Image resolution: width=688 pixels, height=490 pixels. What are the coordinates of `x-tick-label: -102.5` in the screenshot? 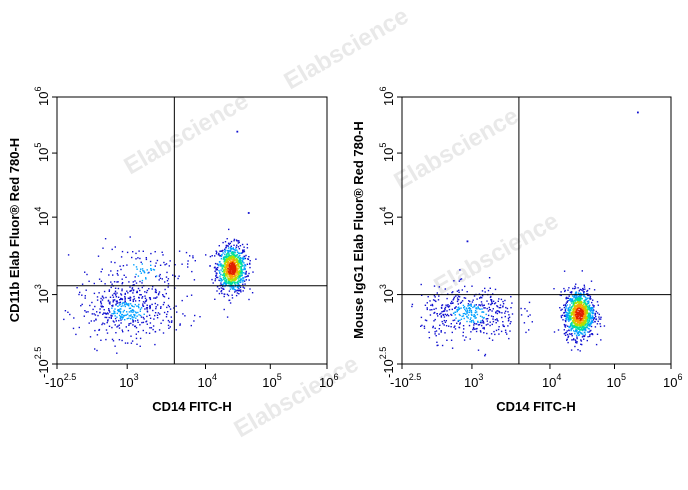 It's located at (60, 381).